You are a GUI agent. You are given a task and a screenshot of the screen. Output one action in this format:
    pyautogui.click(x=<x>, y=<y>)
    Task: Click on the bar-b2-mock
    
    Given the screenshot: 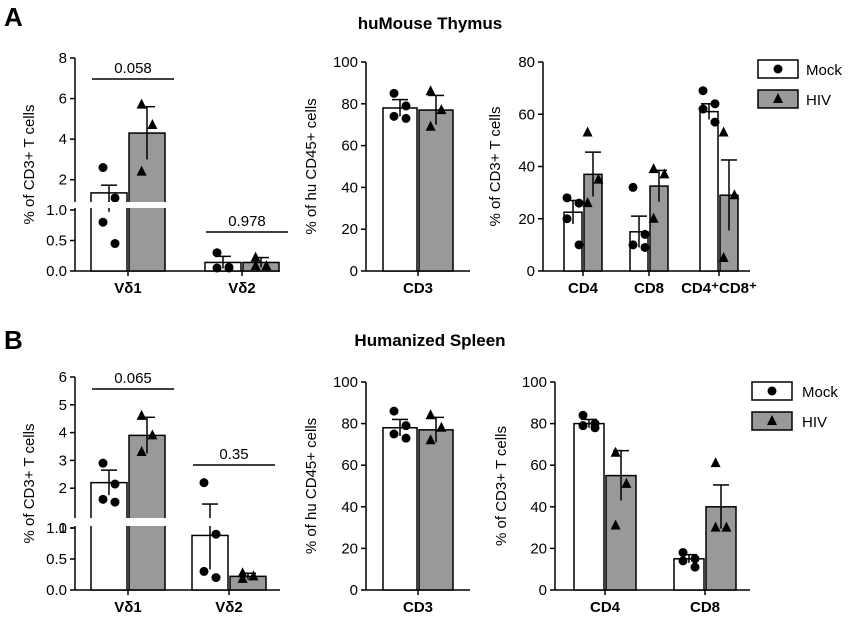 What is the action you would take?
    pyautogui.click(x=400, y=509)
    